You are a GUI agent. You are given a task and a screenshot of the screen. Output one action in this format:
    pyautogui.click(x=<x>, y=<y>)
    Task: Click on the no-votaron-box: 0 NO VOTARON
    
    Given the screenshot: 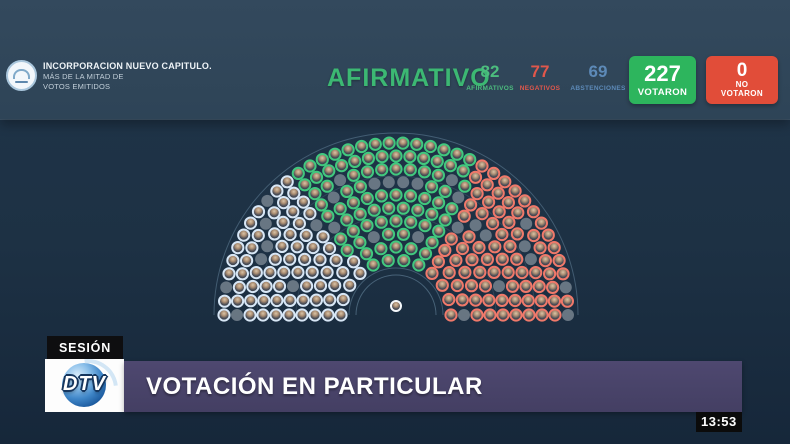 What is the action you would take?
    pyautogui.click(x=742, y=80)
    